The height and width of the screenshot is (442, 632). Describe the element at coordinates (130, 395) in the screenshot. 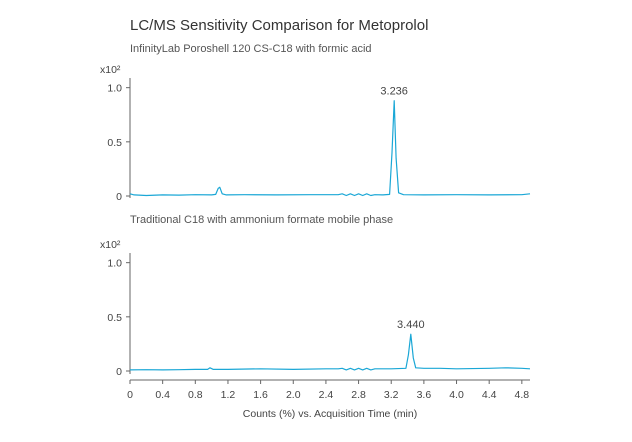

I see `x-tick-label: 0` at that location.